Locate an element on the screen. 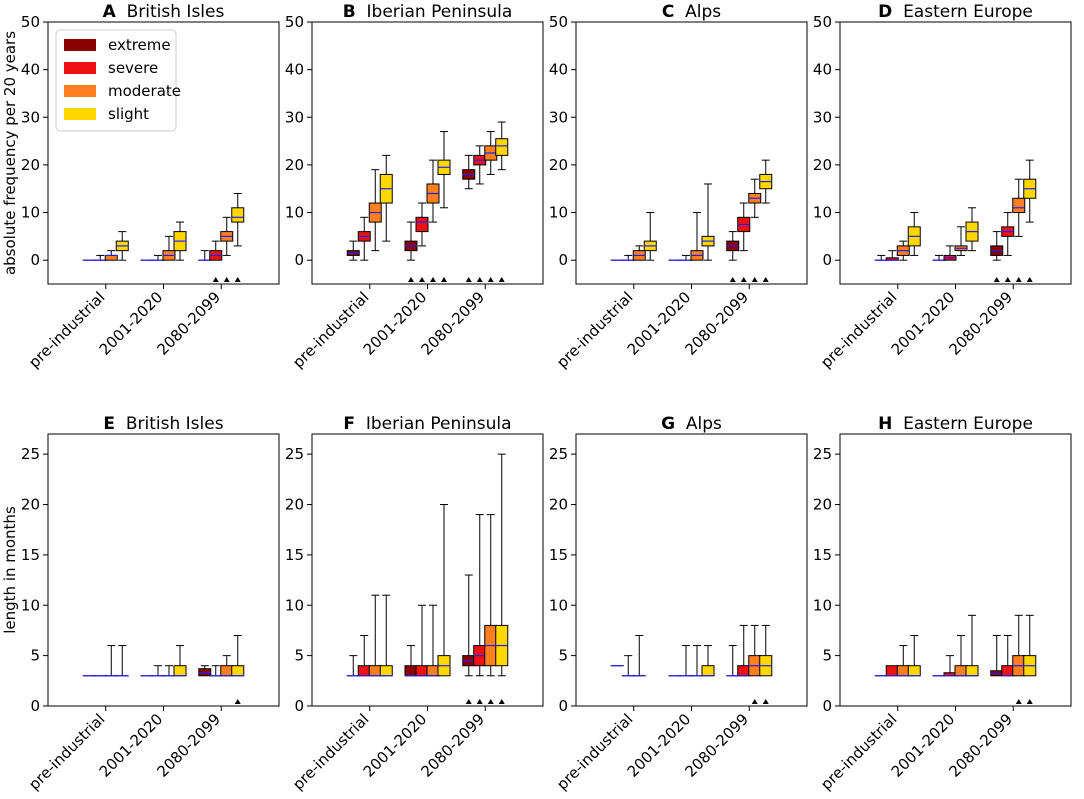 The width and height of the screenshot is (1084, 799). box-extreme-2001-2020 is located at coordinates (411, 661).